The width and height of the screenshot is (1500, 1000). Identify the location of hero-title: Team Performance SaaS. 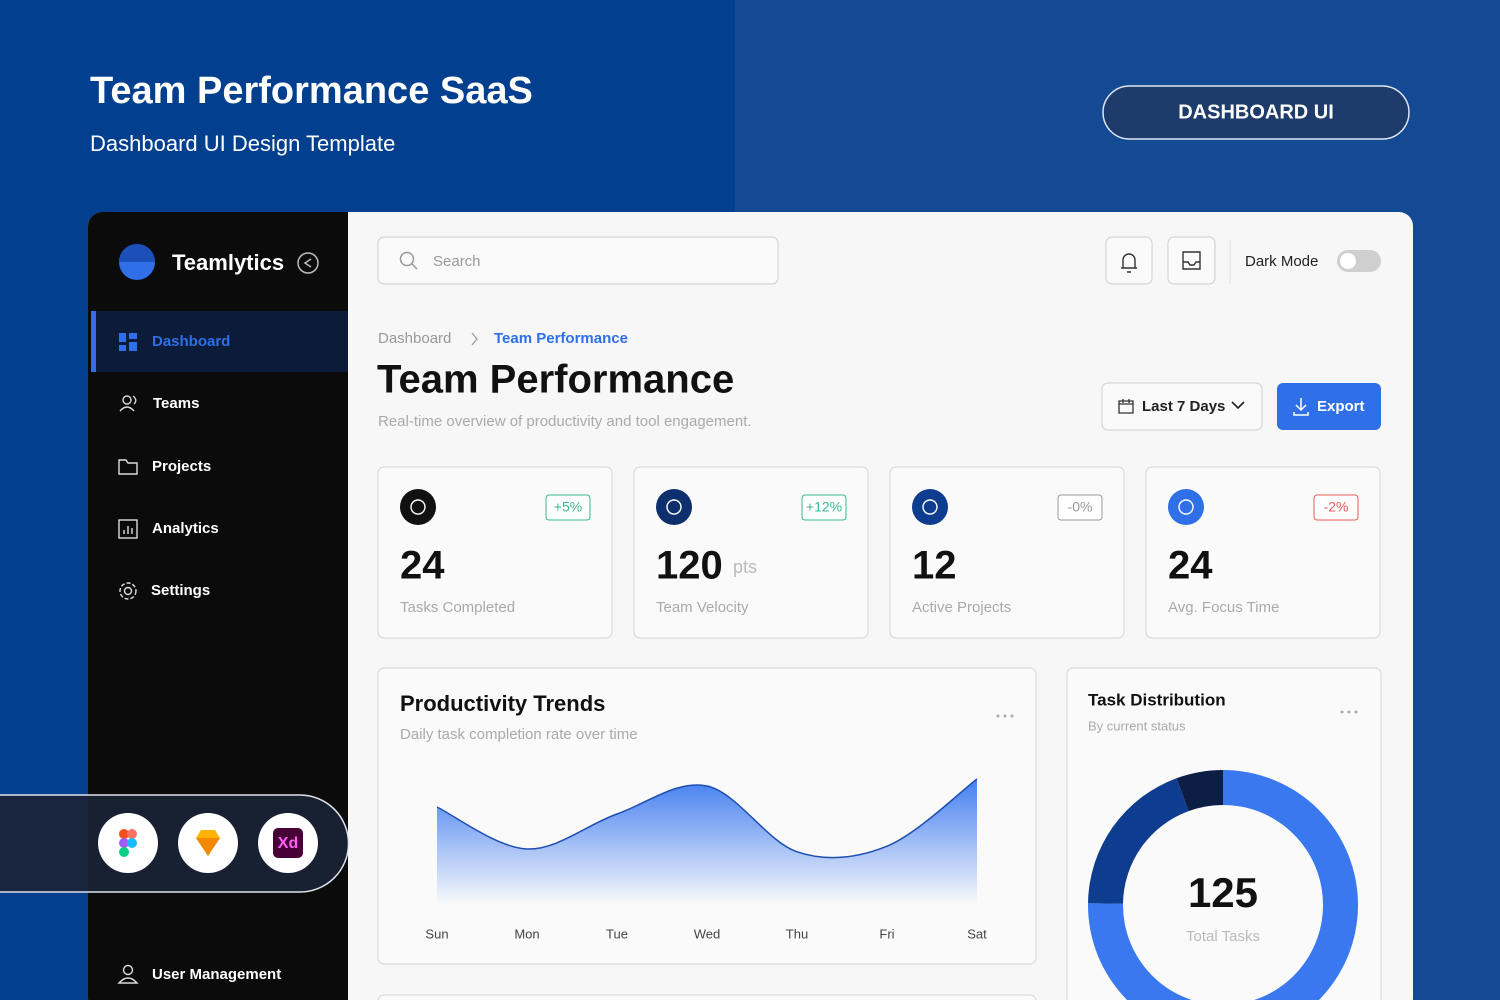
(311, 91).